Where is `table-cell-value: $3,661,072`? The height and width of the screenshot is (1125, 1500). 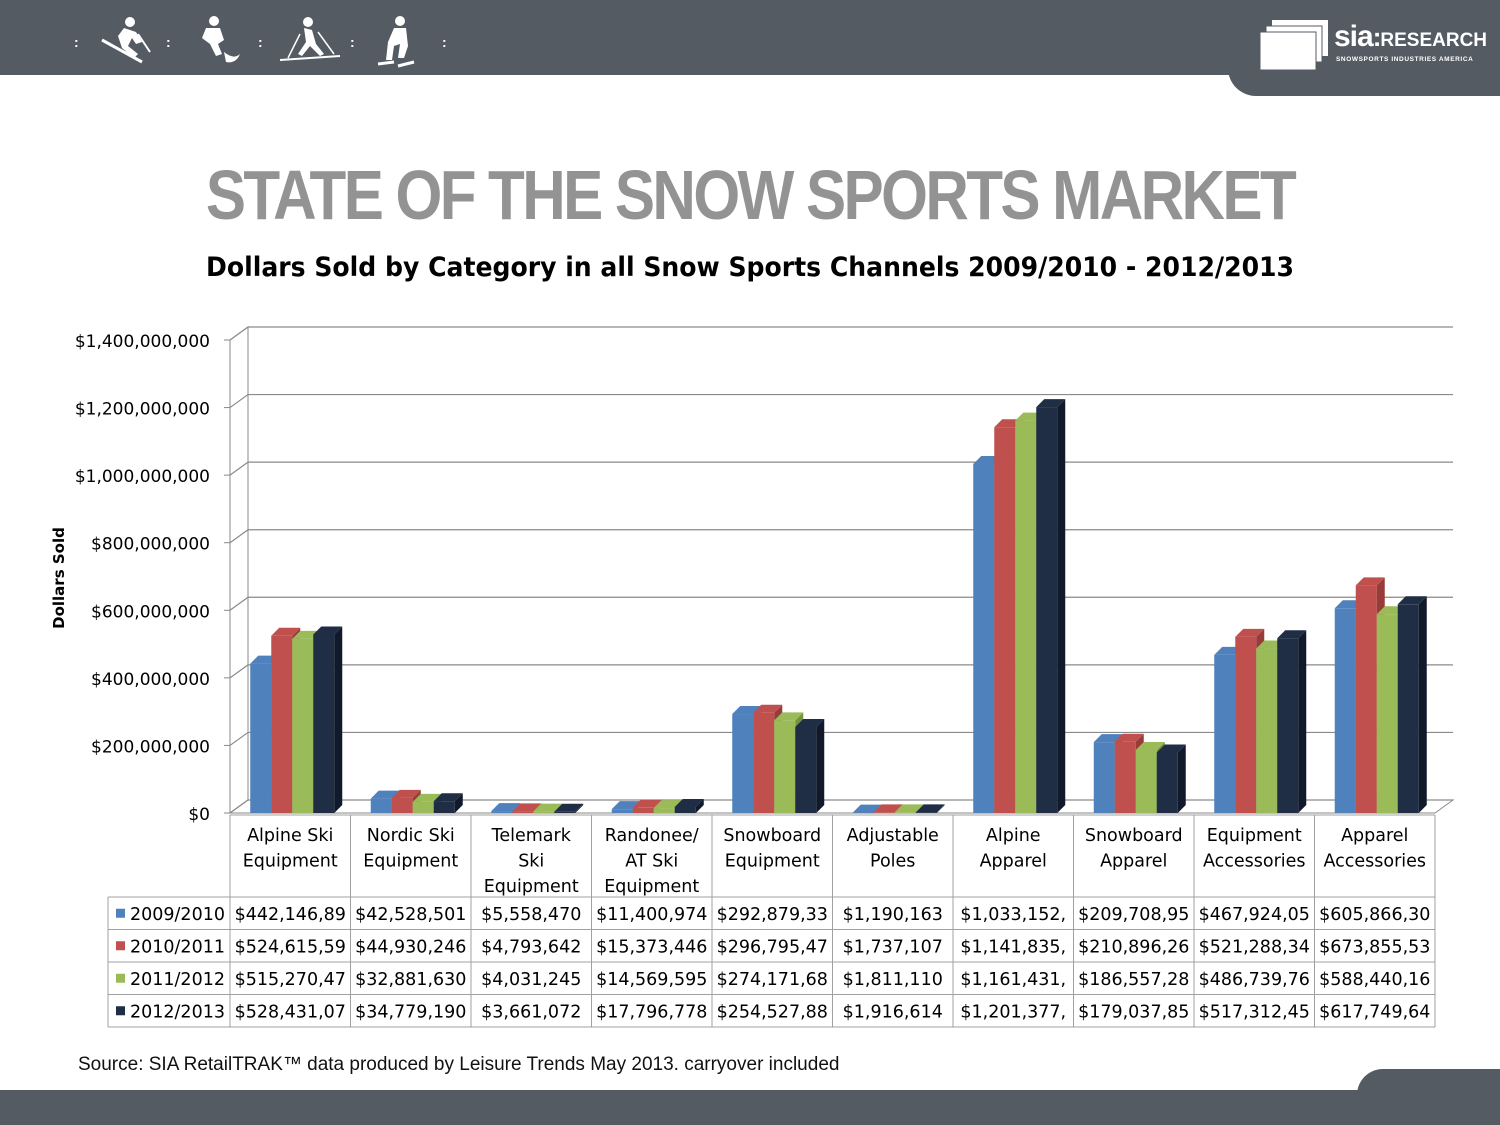 table-cell-value: $3,661,072 is located at coordinates (531, 1012).